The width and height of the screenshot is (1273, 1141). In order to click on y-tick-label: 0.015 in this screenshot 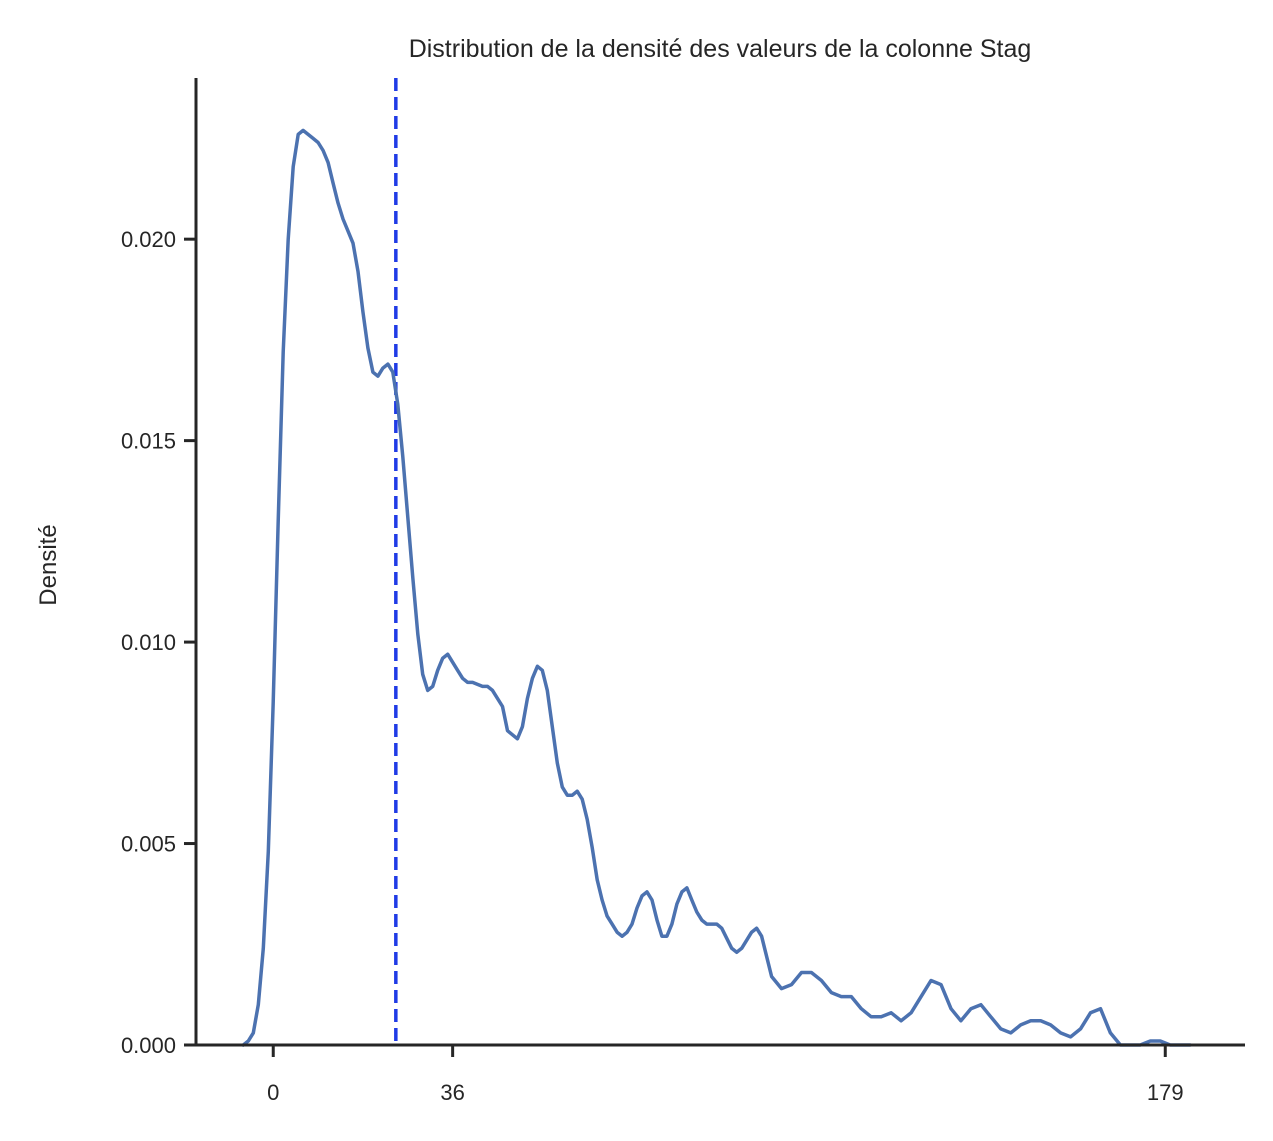, I will do `click(148, 441)`.